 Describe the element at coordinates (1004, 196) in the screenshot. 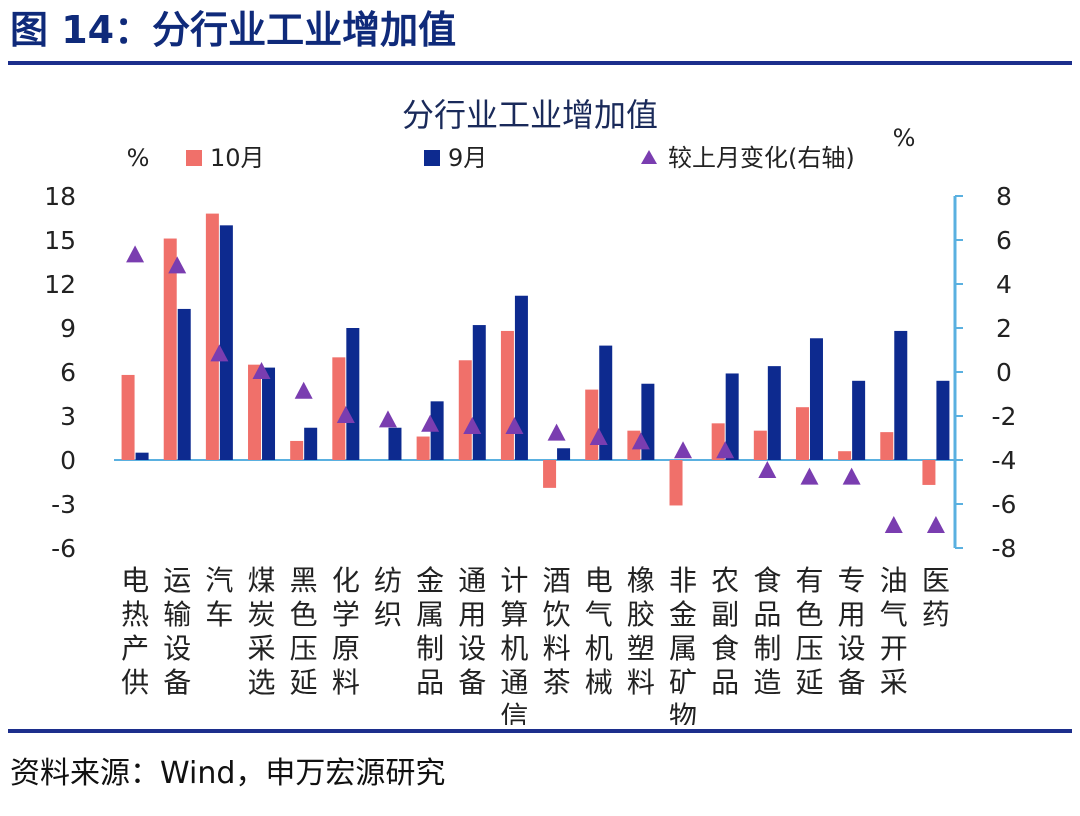

I see `right-tick-label: 8` at that location.